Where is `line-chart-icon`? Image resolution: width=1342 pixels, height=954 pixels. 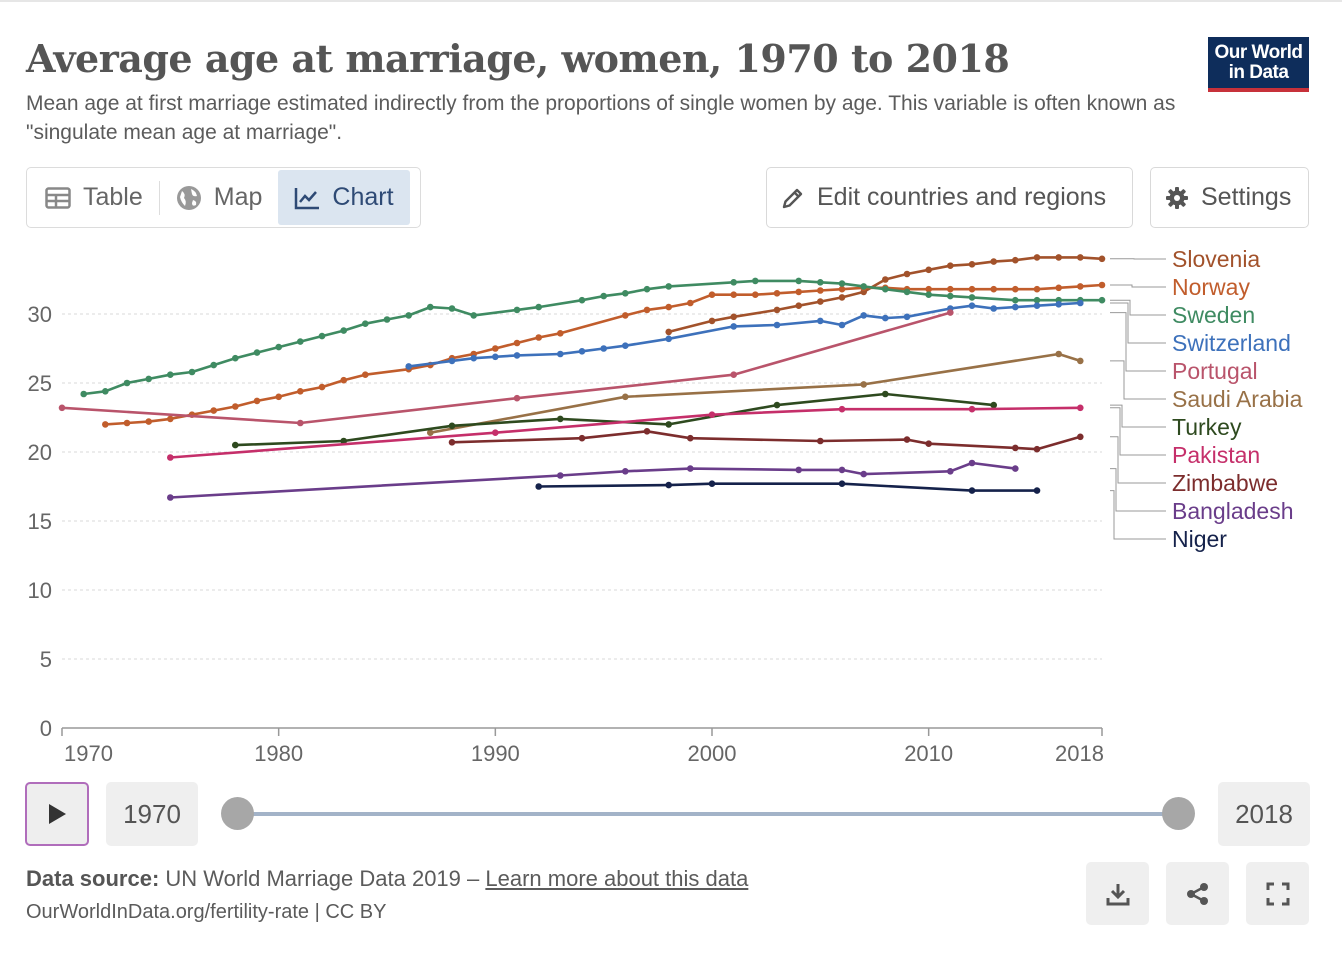 line-chart-icon is located at coordinates (307, 198).